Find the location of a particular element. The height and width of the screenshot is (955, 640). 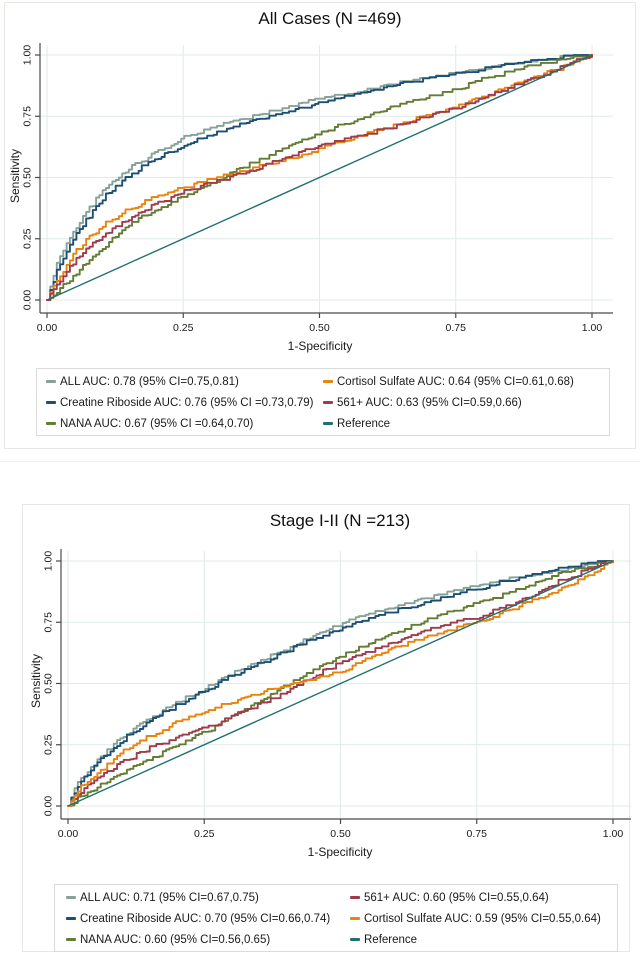

chart-title-all-cases: All Cases (N =469) is located at coordinates (330, 18).